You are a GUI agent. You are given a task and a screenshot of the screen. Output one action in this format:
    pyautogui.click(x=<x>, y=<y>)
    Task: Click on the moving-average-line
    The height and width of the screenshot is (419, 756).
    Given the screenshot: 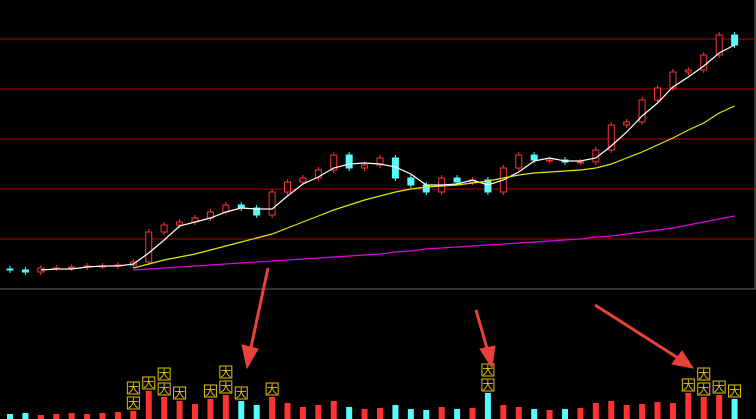 What is the action you would take?
    pyautogui.click(x=434, y=243)
    